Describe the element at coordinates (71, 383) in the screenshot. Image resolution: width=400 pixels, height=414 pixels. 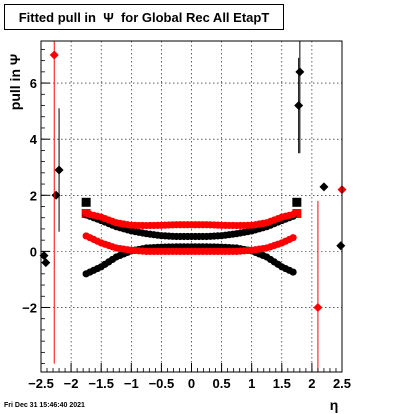
I see `x-tick-label-1: −2` at that location.